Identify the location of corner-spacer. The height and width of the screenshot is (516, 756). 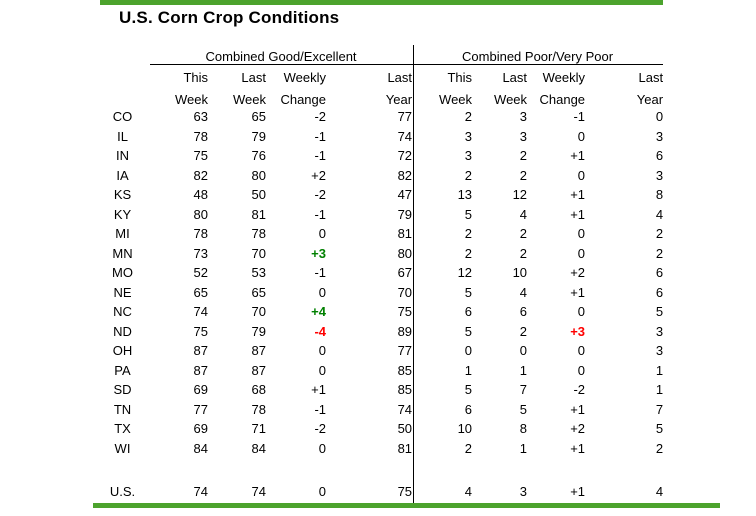
(122, 96).